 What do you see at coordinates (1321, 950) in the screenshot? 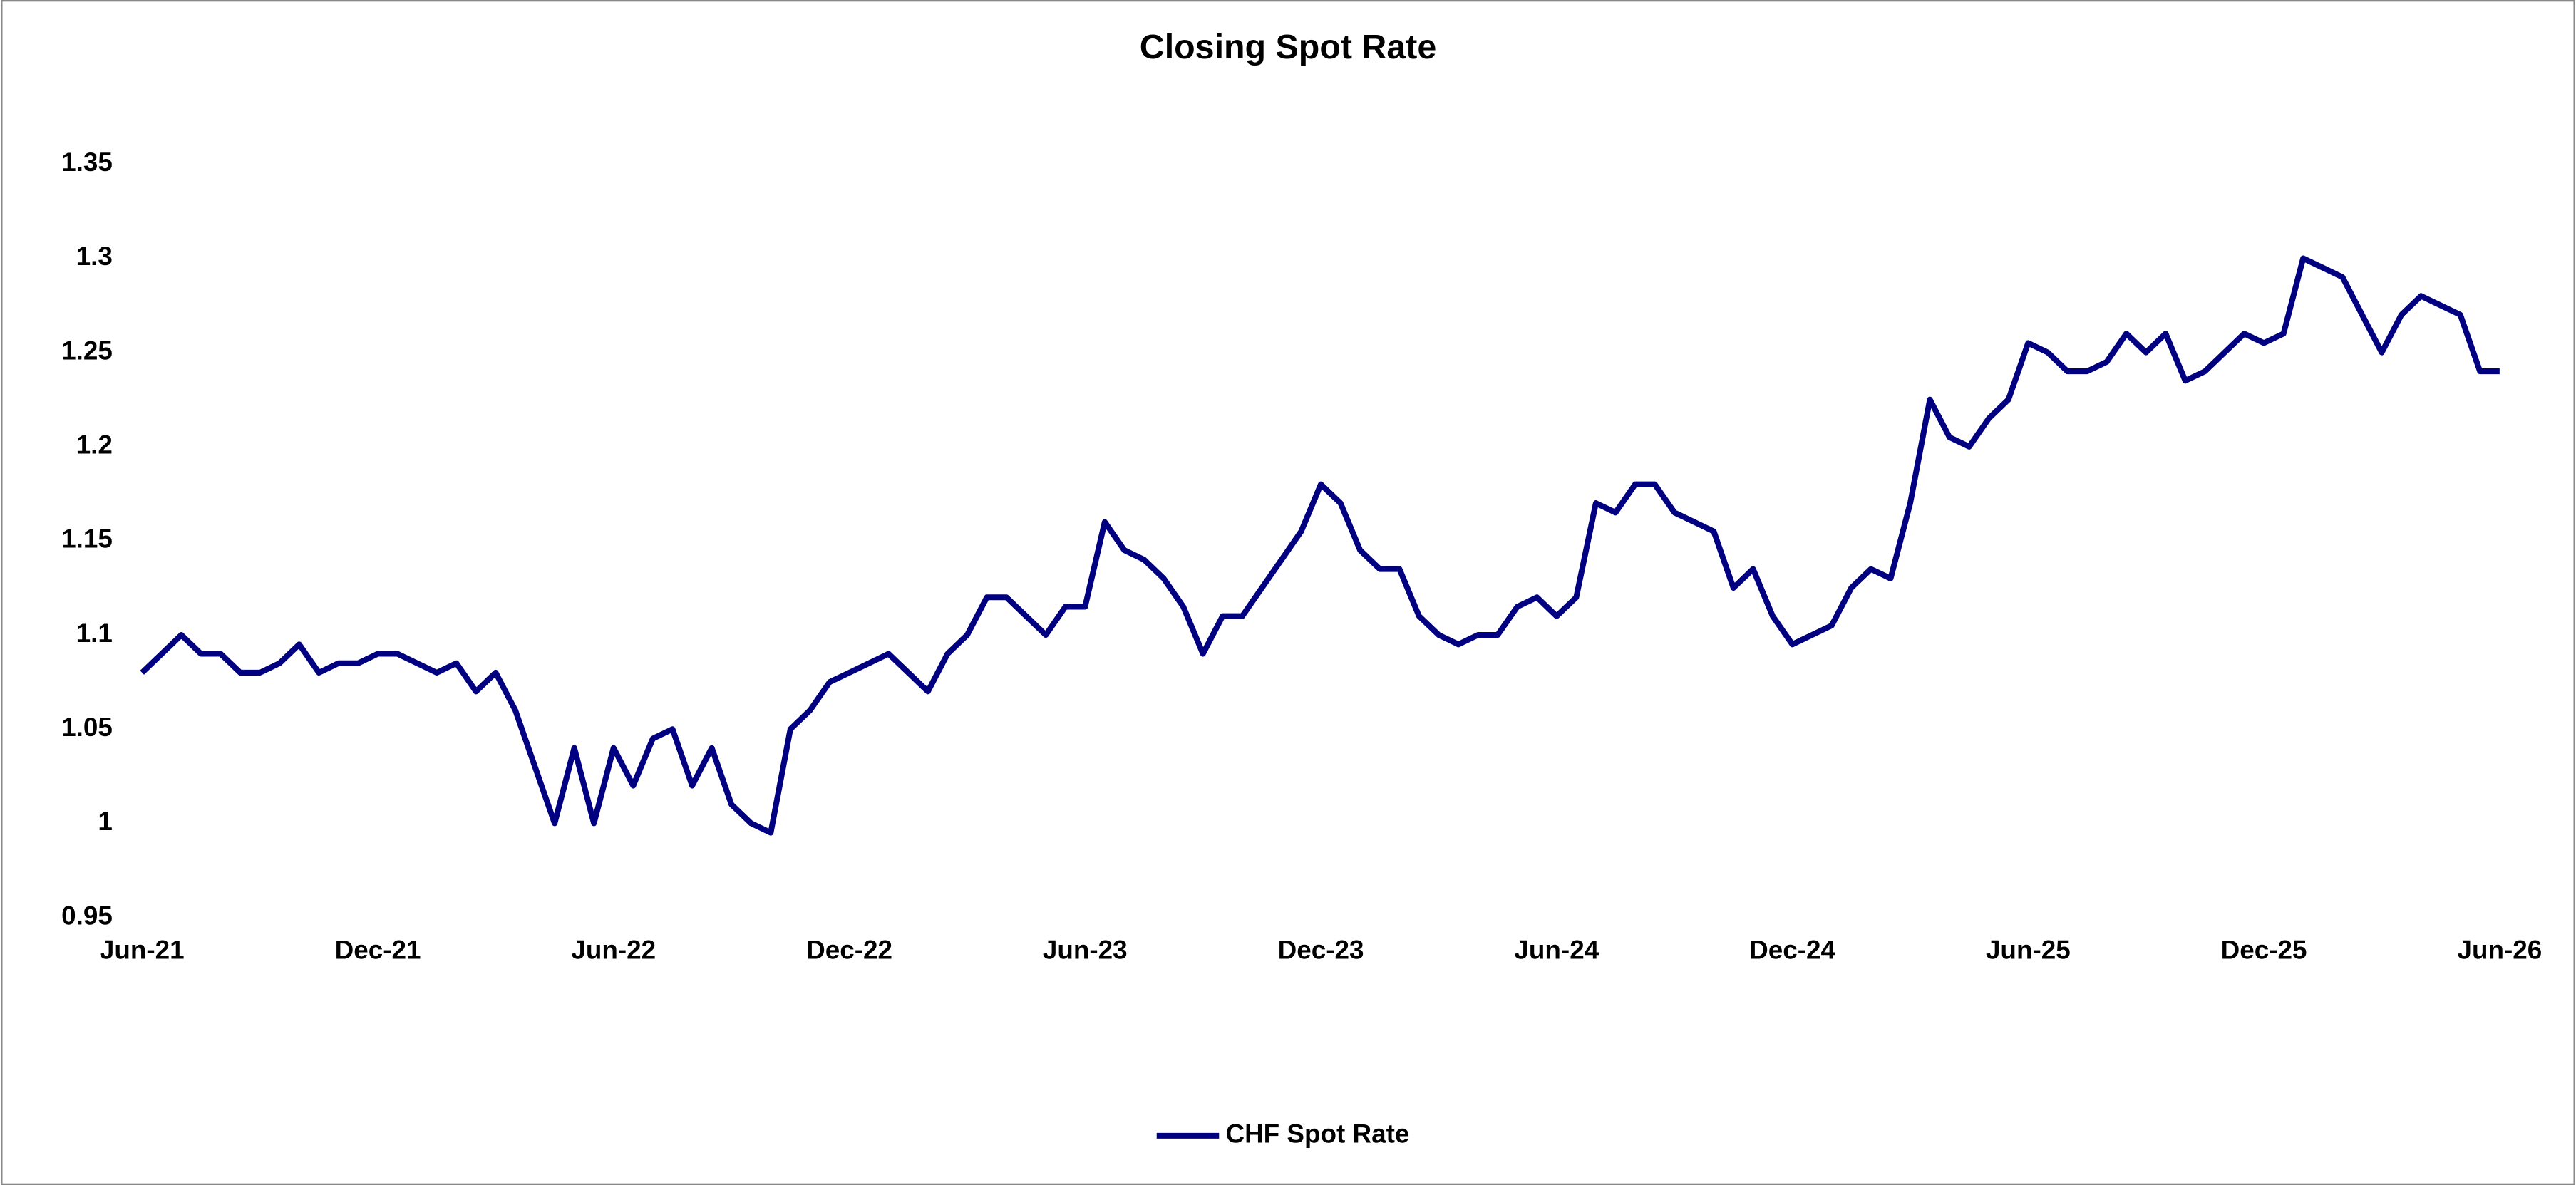
I see `x-tick-label: Dec-23` at bounding box center [1321, 950].